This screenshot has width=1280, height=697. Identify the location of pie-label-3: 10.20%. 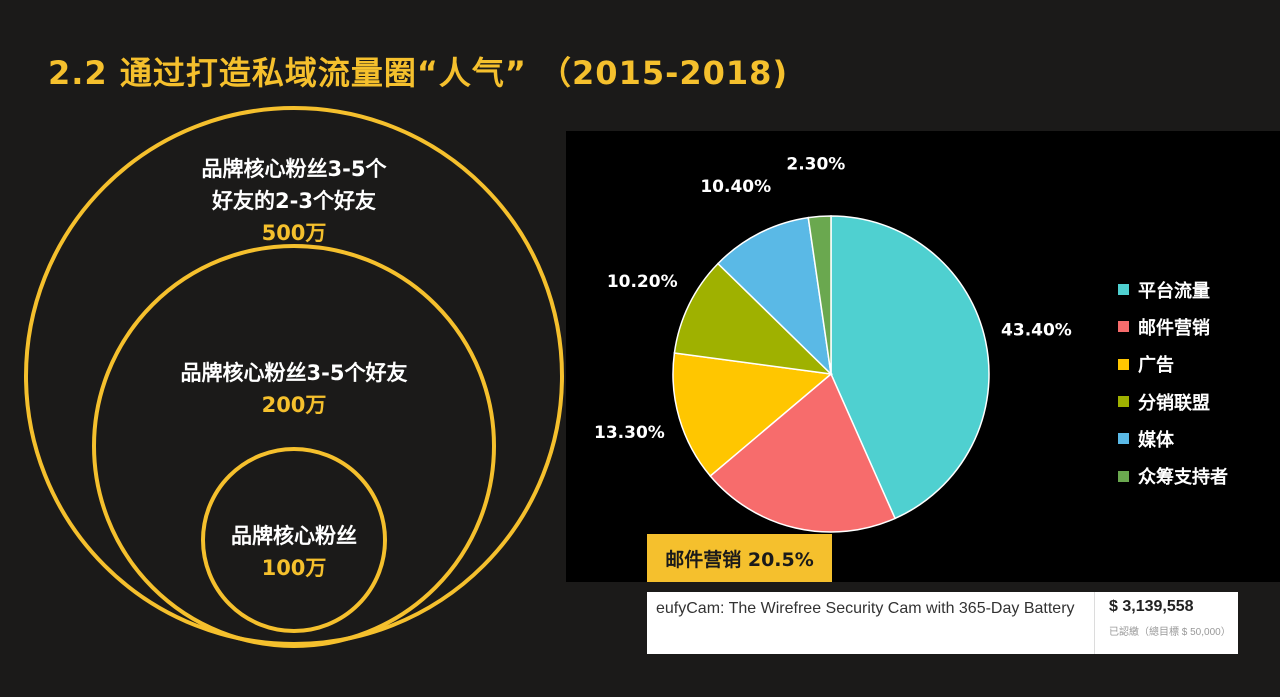
(642, 282).